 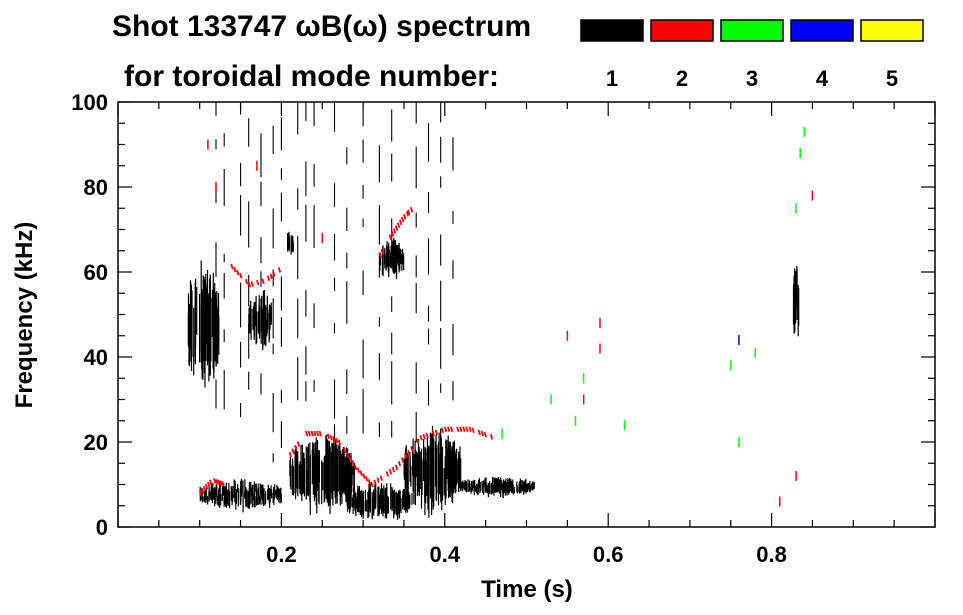 I want to click on legend-label-3: 3, so click(x=752, y=78).